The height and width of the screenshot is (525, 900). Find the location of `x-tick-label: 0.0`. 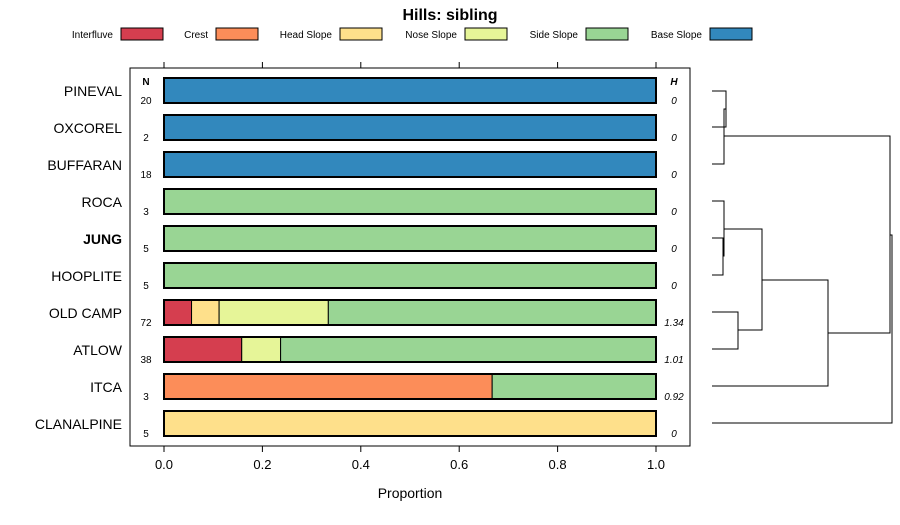

x-tick-label: 0.0 is located at coordinates (164, 464).